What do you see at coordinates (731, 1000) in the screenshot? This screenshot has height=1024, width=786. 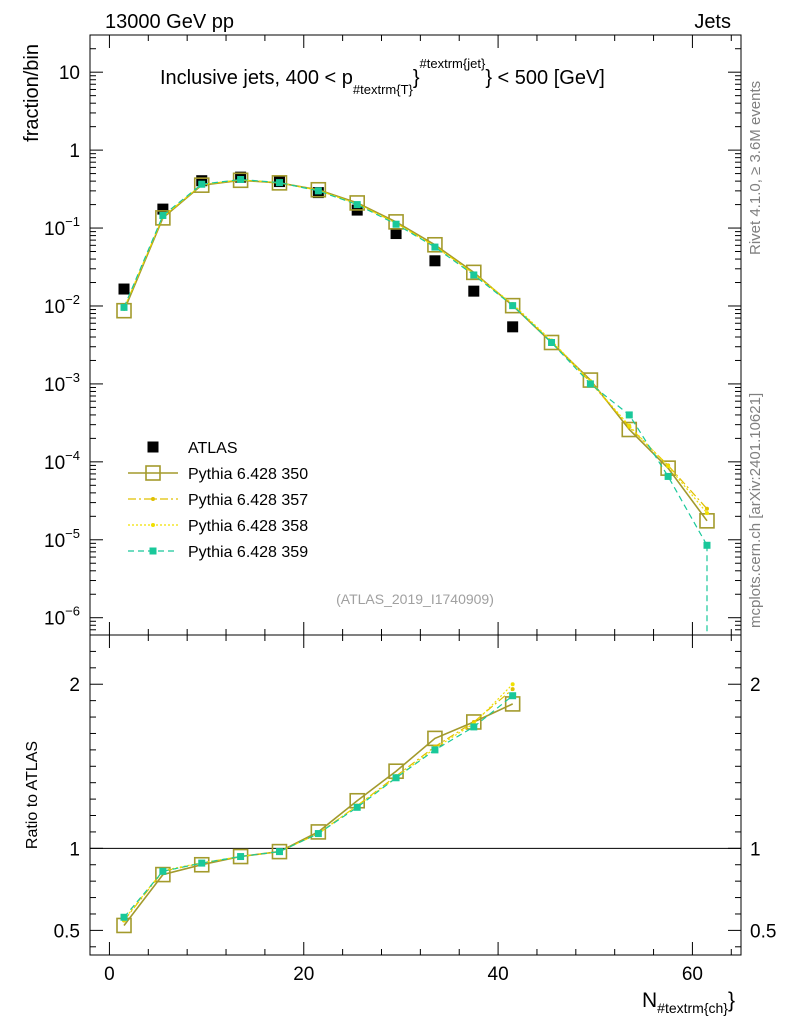 I see `x-axis-label-bracket: }` at bounding box center [731, 1000].